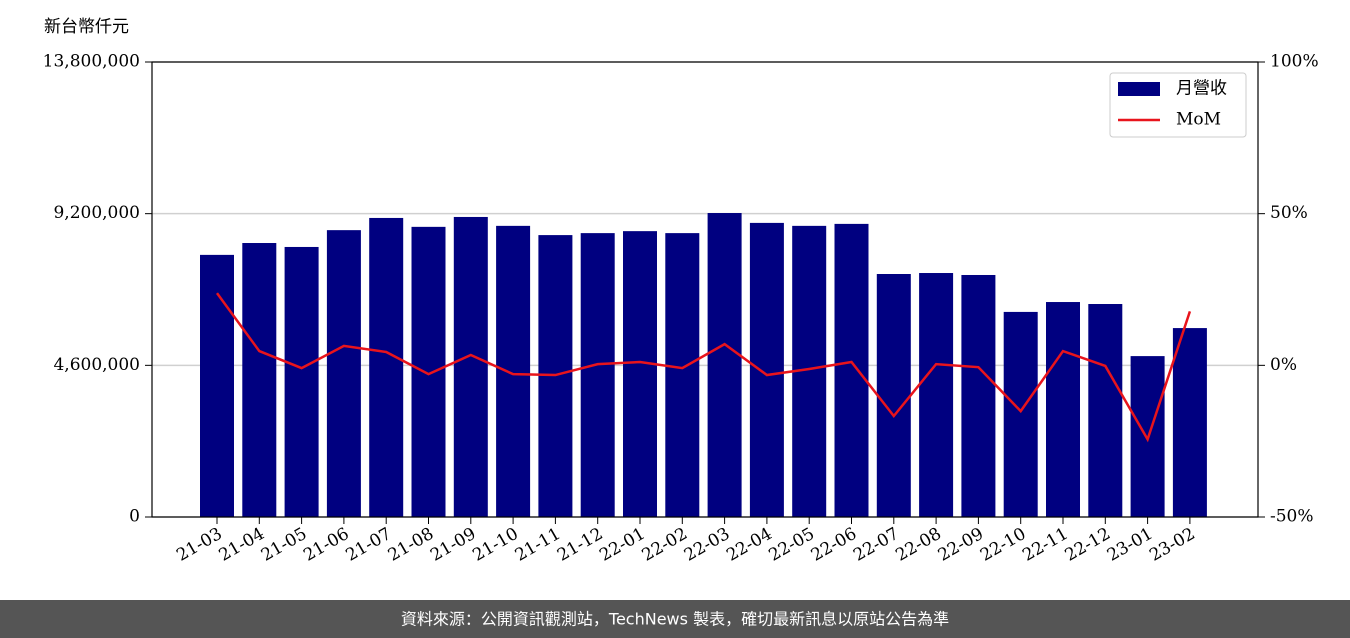  I want to click on x-tick-label: 21-03, so click(199, 545).